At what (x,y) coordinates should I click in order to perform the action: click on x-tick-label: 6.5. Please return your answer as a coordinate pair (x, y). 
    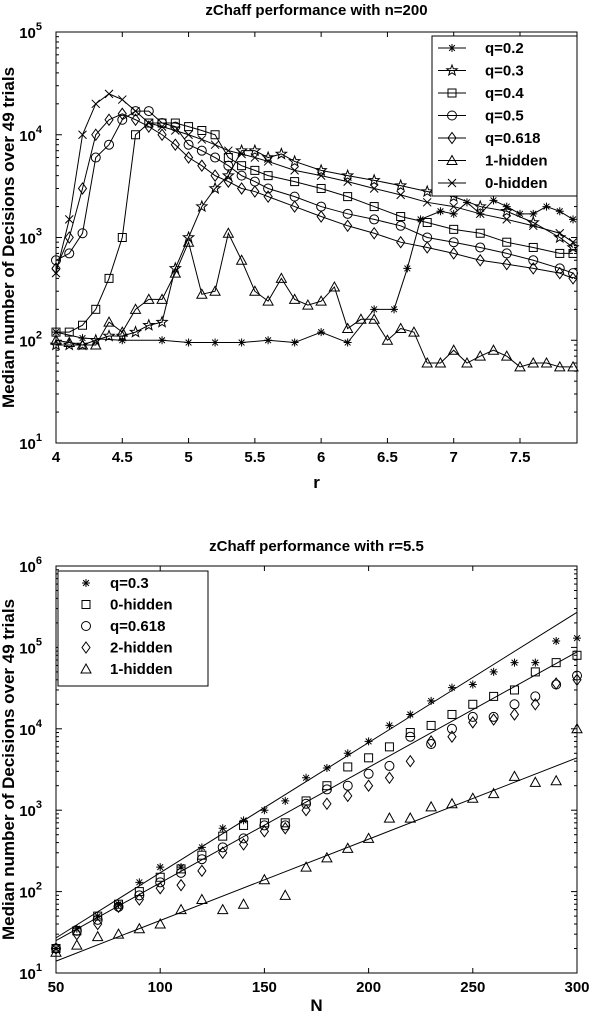
    Looking at the image, I should click on (387, 457).